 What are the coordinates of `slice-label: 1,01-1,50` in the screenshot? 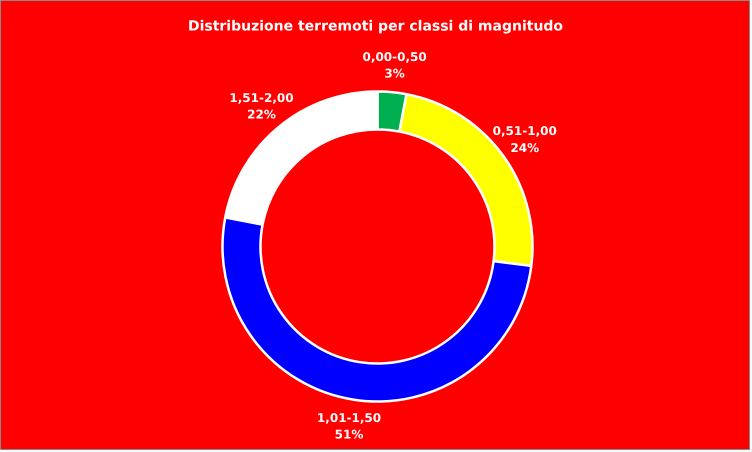 It's located at (349, 417).